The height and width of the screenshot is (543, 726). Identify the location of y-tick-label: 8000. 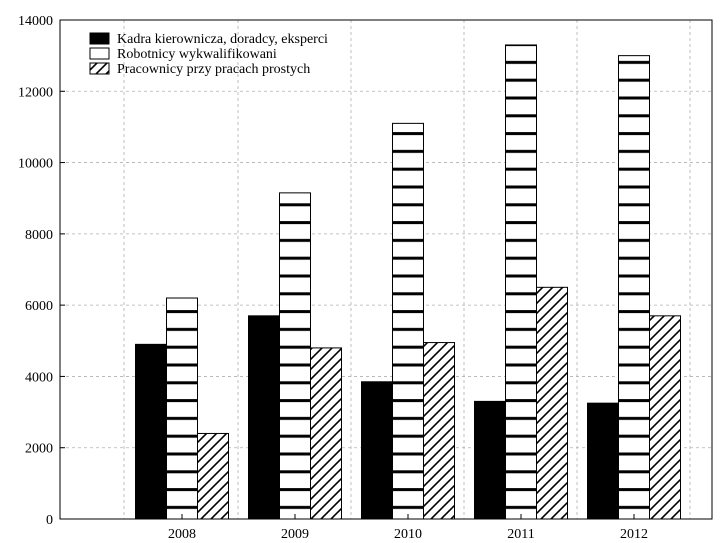
(39, 235).